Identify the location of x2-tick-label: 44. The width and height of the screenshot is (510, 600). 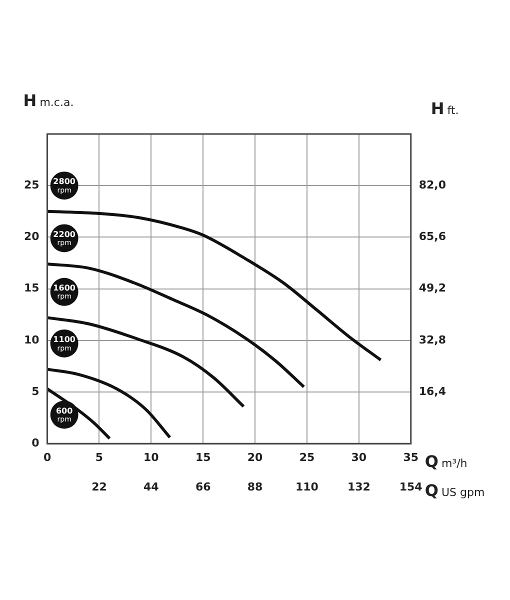
(152, 487).